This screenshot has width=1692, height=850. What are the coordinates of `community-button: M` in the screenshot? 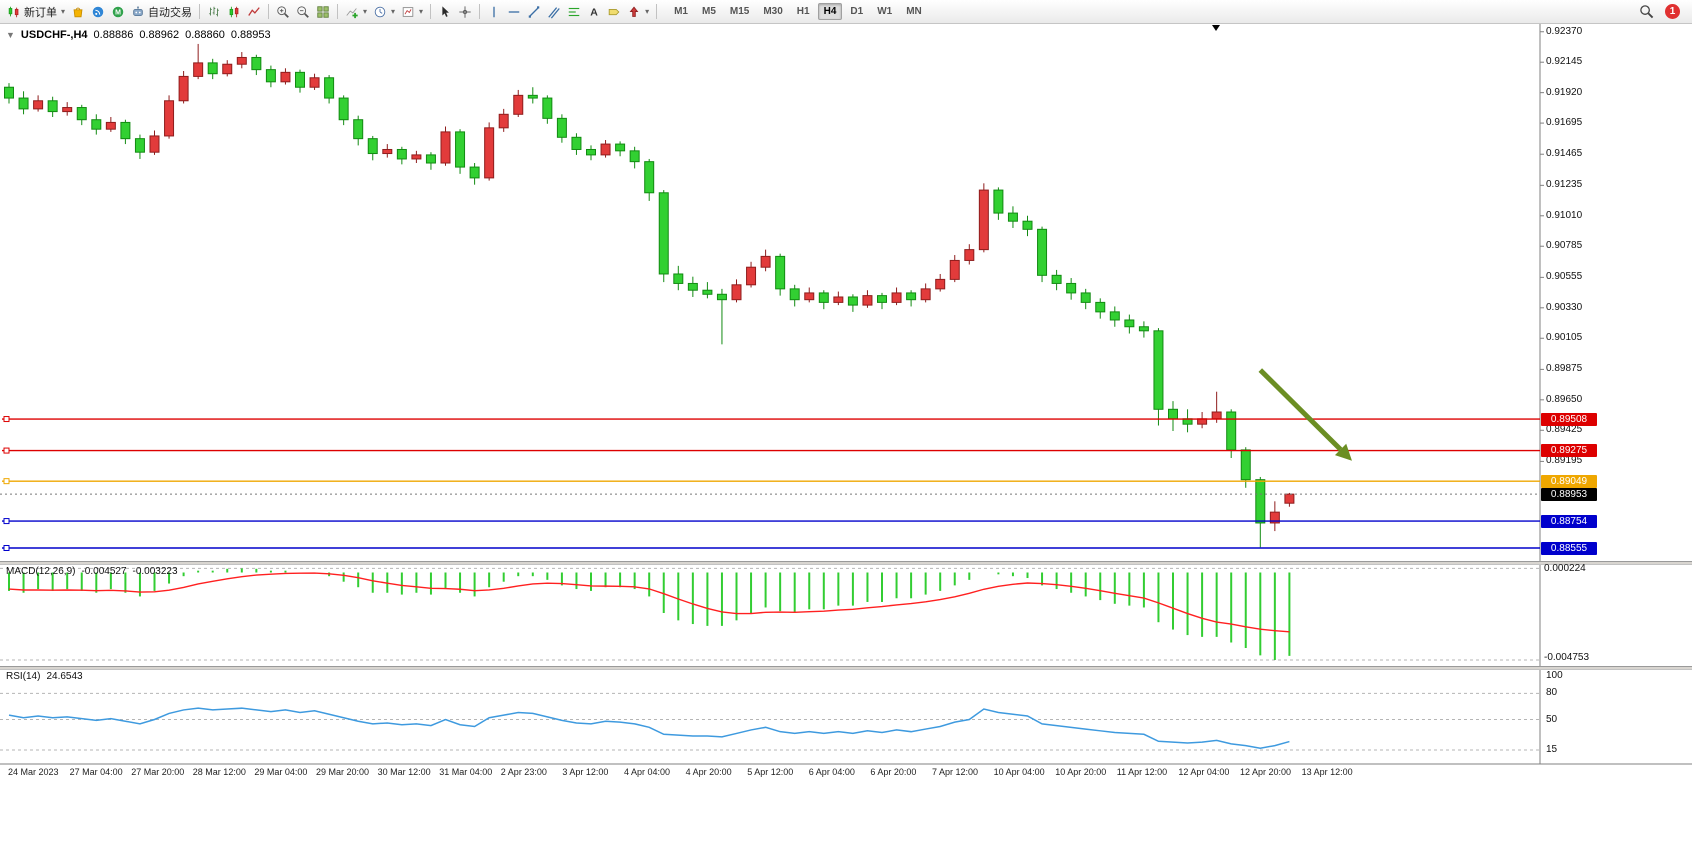 It's located at (118, 12).